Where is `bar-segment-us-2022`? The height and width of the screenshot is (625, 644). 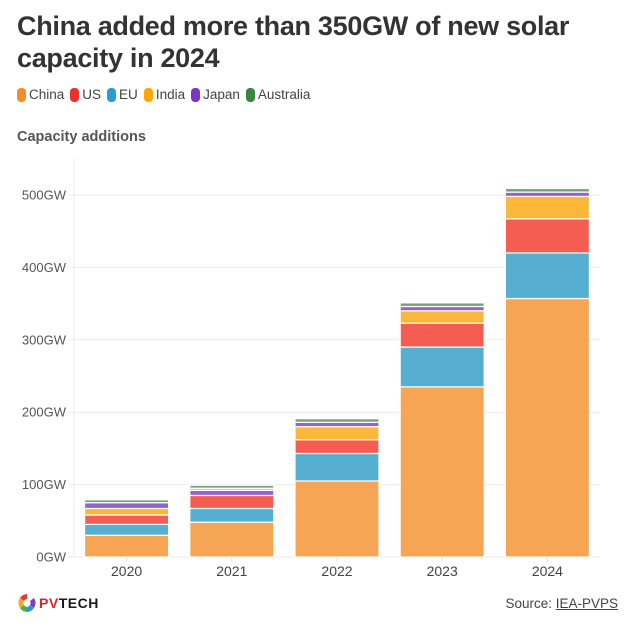
bar-segment-us-2022 is located at coordinates (337, 447).